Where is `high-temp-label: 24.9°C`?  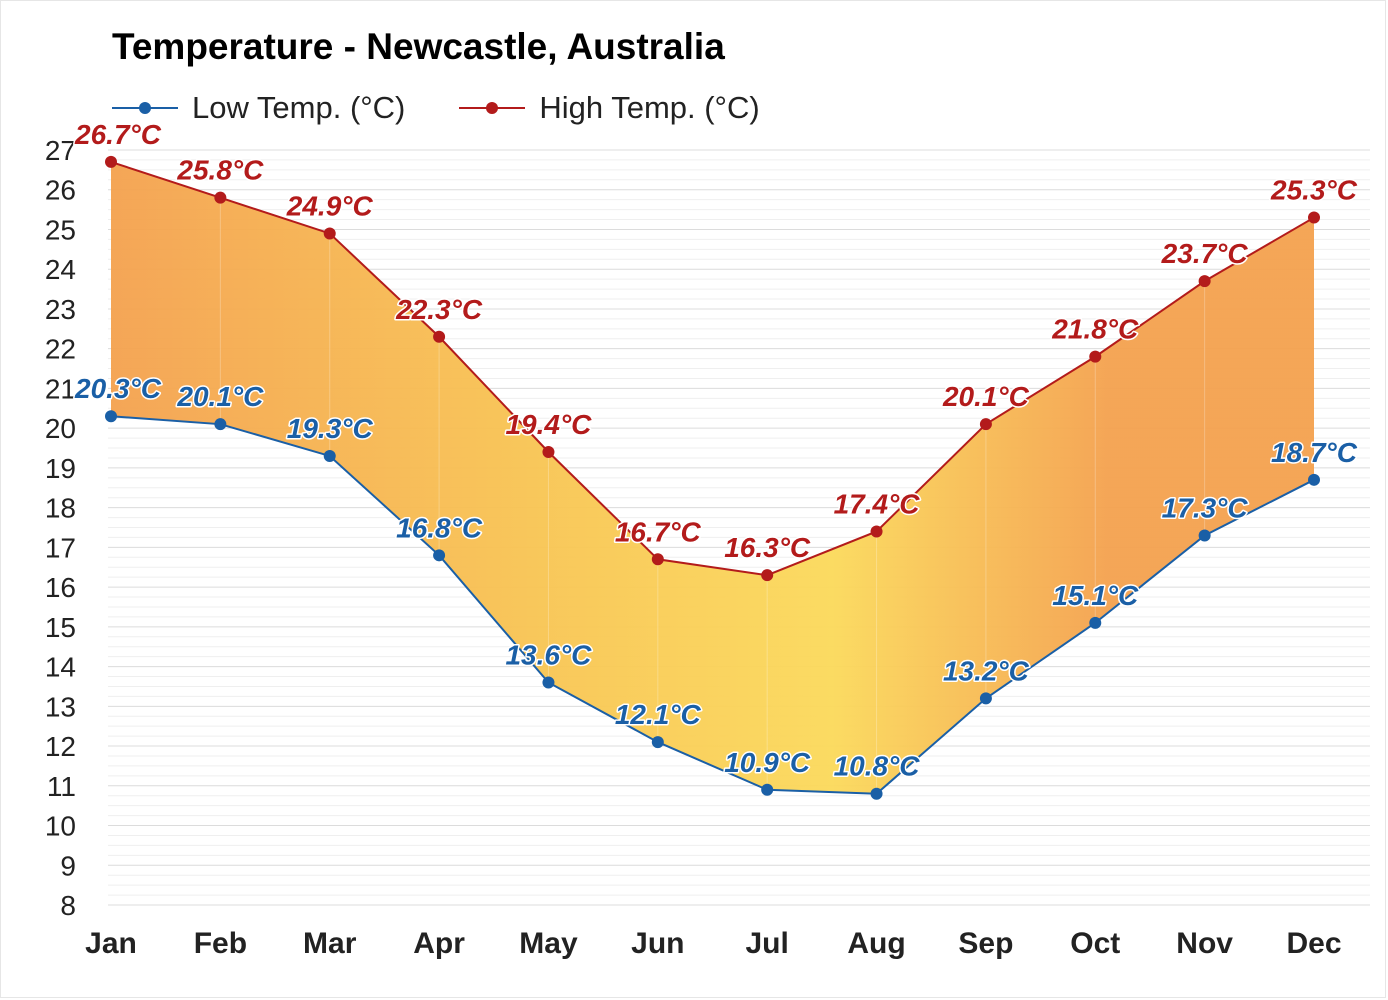 high-temp-label: 24.9°C is located at coordinates (330, 205).